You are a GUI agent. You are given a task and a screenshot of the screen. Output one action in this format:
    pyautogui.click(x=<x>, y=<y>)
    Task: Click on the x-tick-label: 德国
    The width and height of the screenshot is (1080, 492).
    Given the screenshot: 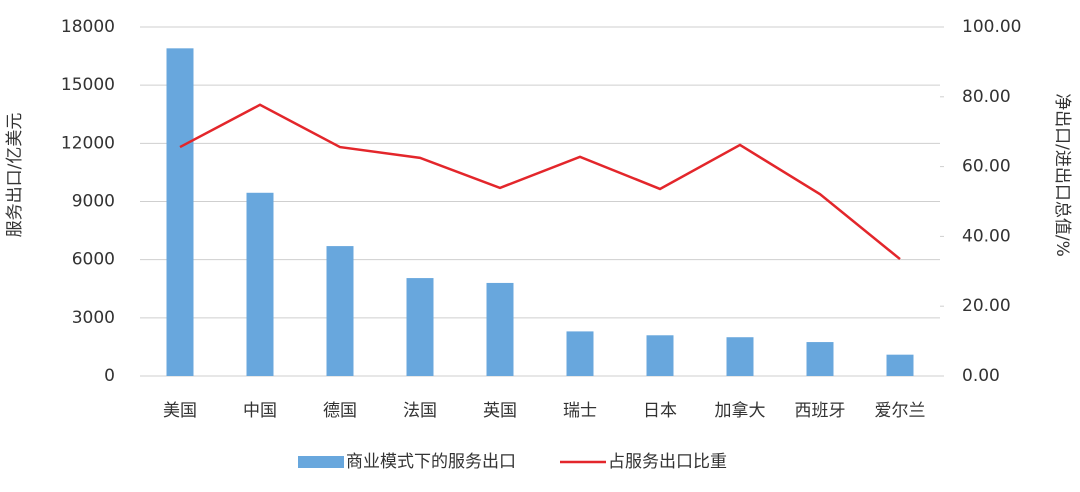 What is the action you would take?
    pyautogui.click(x=340, y=411)
    